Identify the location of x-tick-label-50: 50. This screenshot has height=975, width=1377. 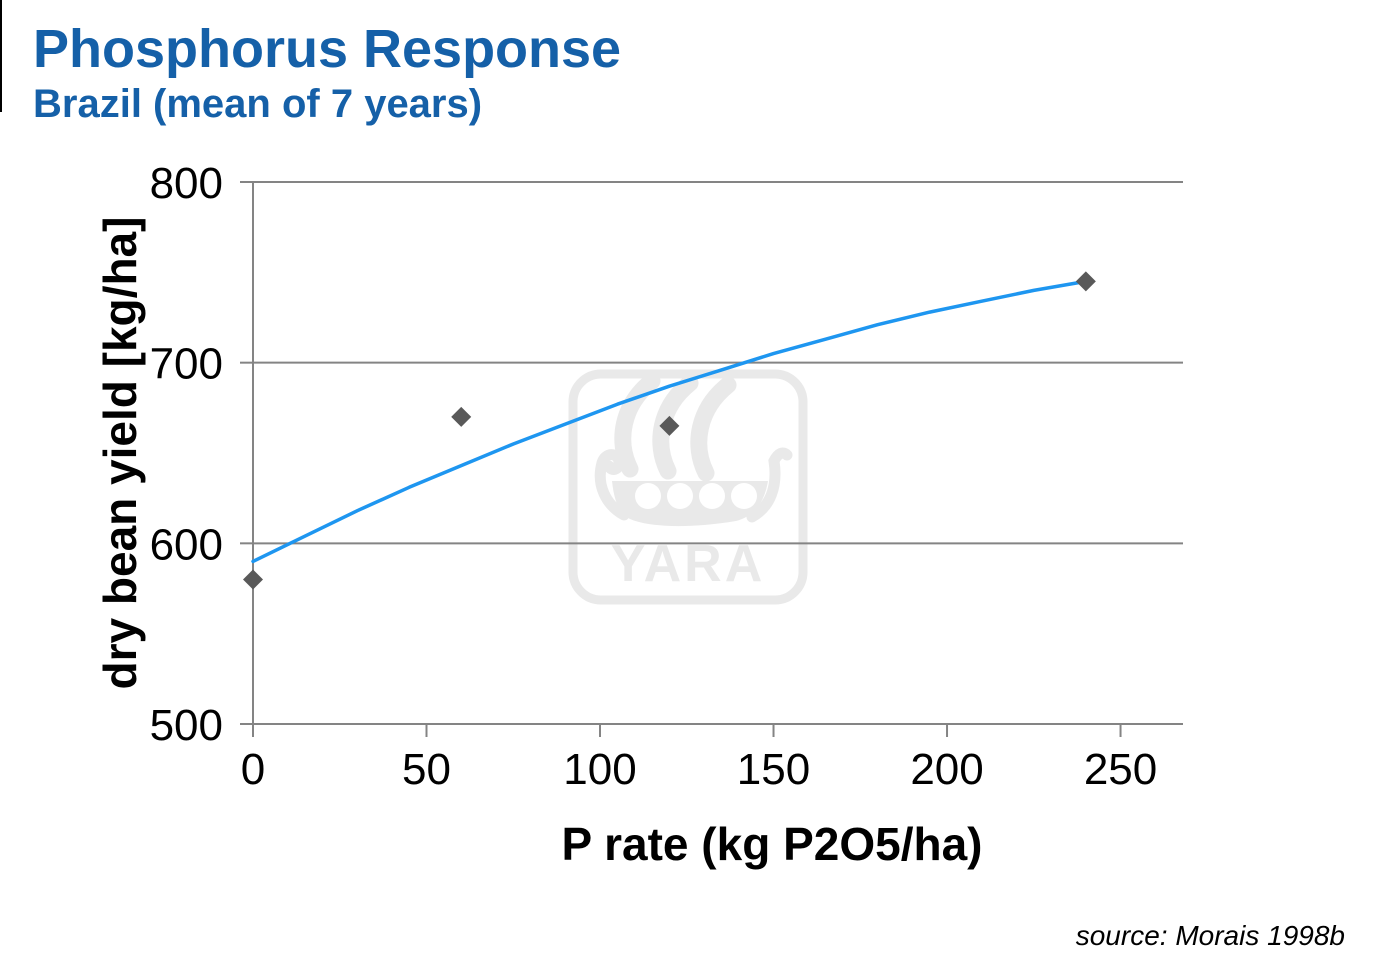
(426, 769).